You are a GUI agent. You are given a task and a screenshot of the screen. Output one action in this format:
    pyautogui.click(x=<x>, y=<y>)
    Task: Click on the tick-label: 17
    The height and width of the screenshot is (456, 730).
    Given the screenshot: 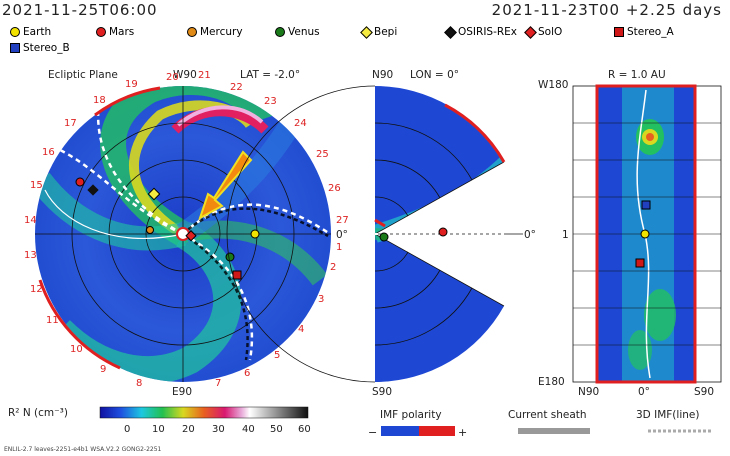 What is the action you would take?
    pyautogui.click(x=70, y=123)
    